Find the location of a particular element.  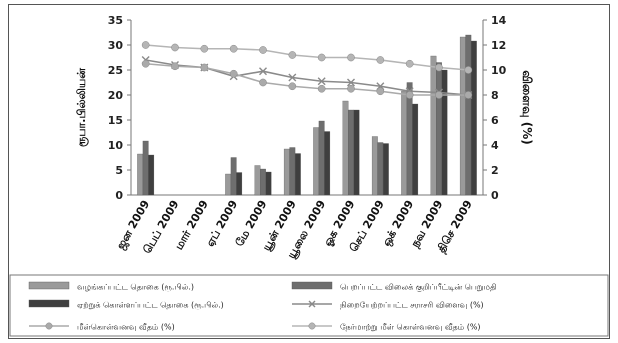

left-tick-label: 35 is located at coordinates (115, 20).